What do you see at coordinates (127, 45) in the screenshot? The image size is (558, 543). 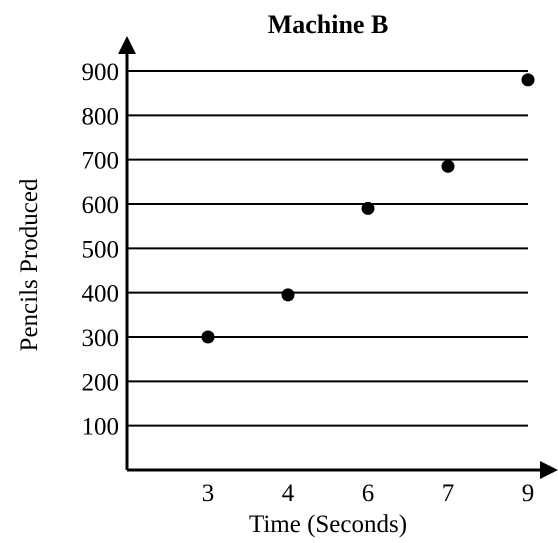 I see `y-axis-arrow` at bounding box center [127, 45].